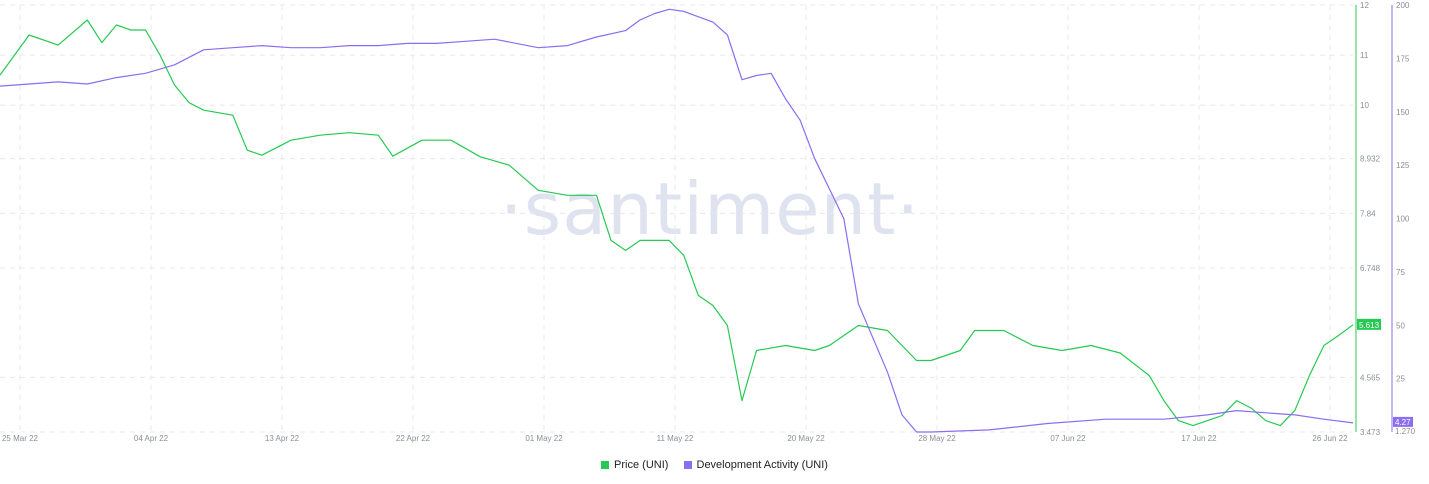 This screenshot has height=484, width=1429. I want to click on dev-swatch, so click(687, 465).